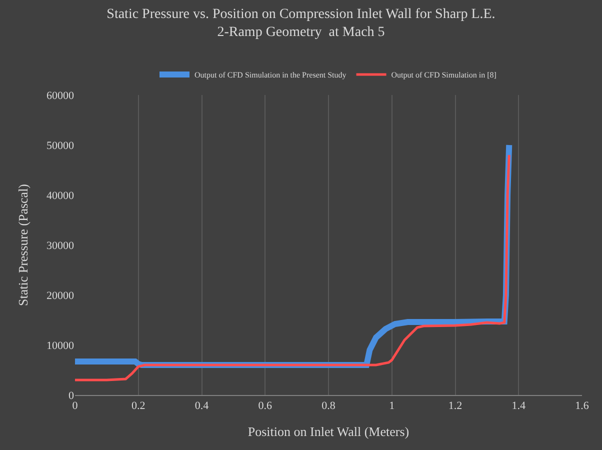 This screenshot has width=602, height=450. I want to click on y-tick-label: 30000, so click(60, 246).